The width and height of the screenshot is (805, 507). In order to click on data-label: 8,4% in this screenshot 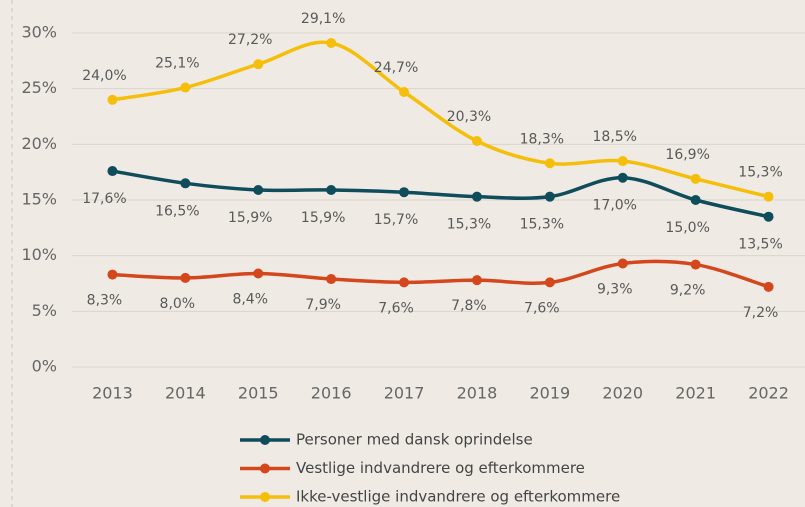, I will do `click(250, 299)`.